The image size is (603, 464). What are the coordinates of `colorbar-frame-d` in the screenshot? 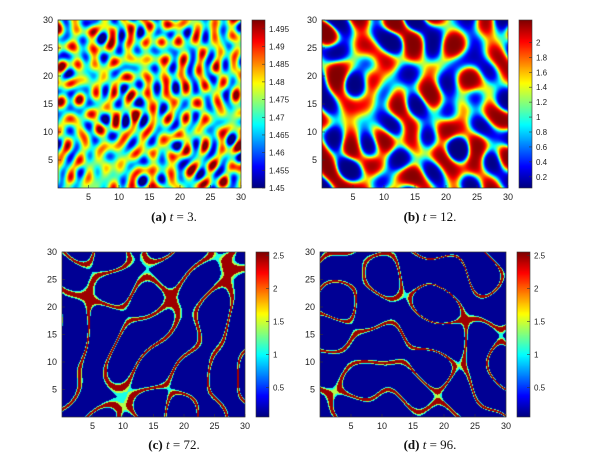 It's located at (523, 334).